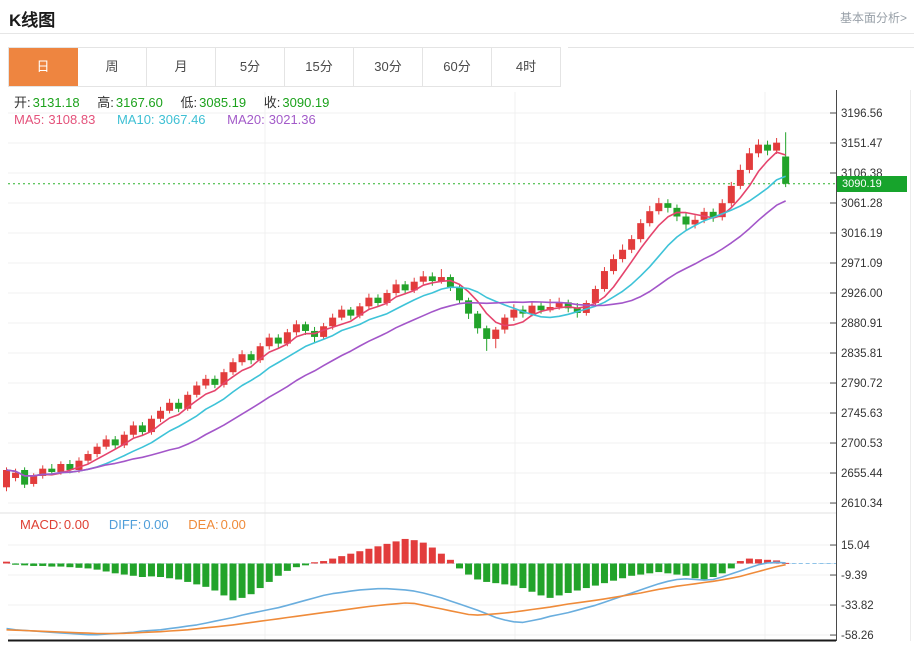  Describe the element at coordinates (862, 354) in the screenshot. I see `svg-text: 2835.81` at that location.